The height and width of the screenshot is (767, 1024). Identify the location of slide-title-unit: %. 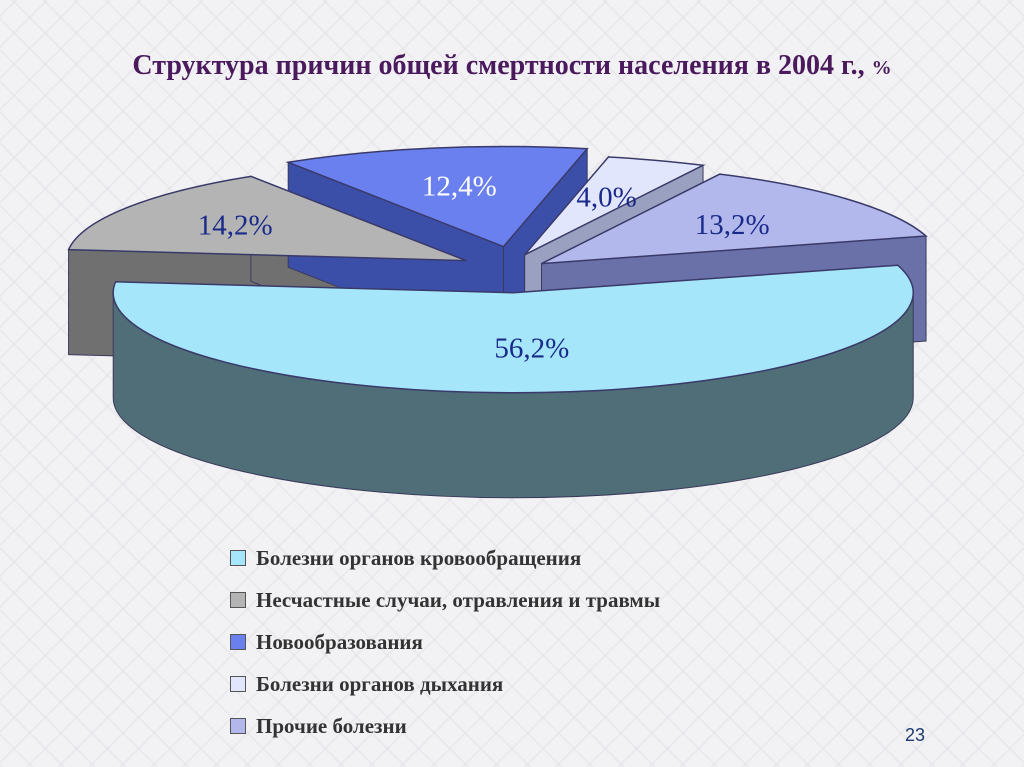
(881, 68).